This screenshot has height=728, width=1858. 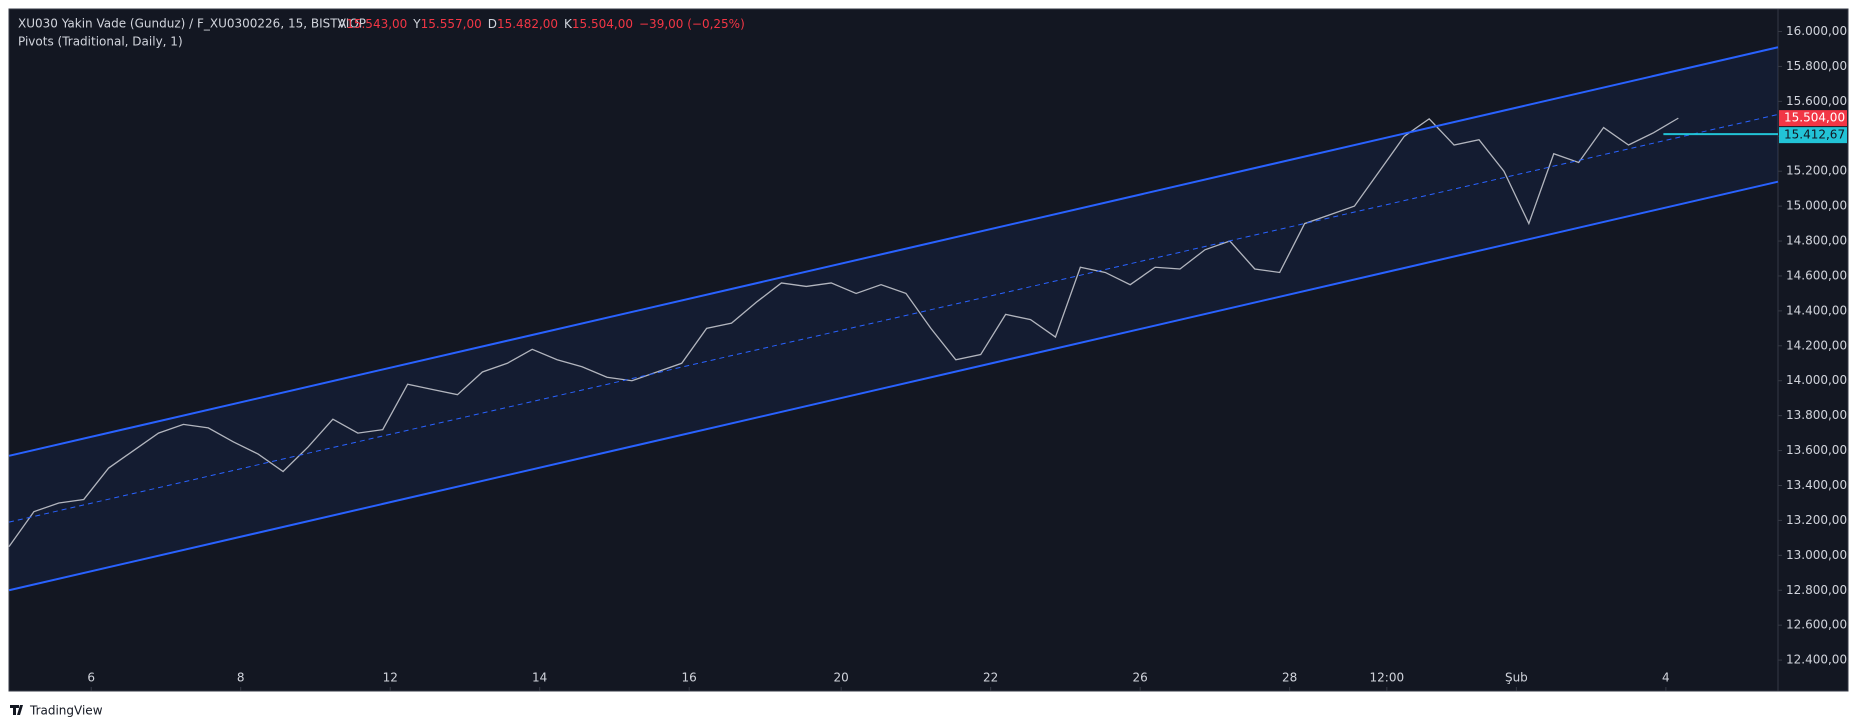 I want to click on ohlc-value: 15.543,00, so click(x=376, y=24).